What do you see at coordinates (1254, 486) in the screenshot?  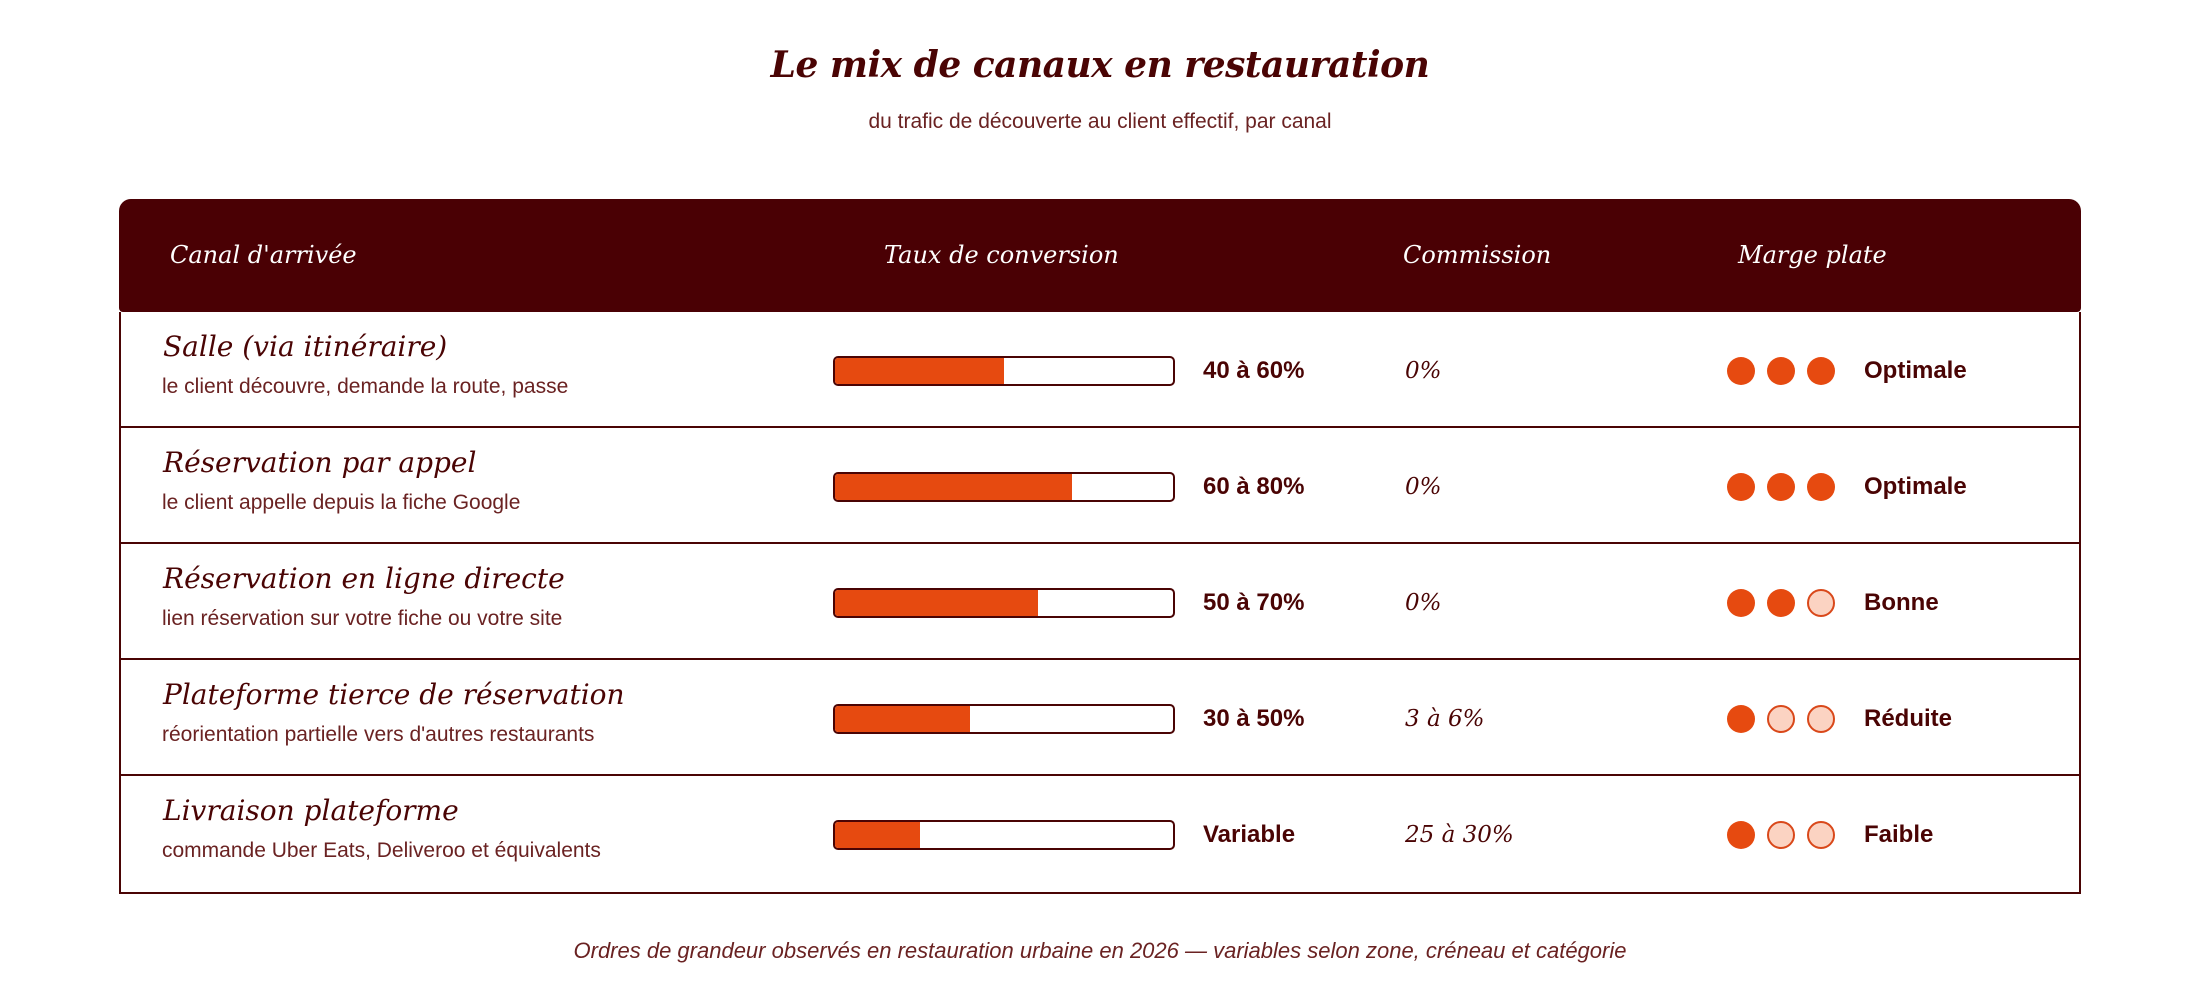 I see `conversion-rate: 60 à 80%` at bounding box center [1254, 486].